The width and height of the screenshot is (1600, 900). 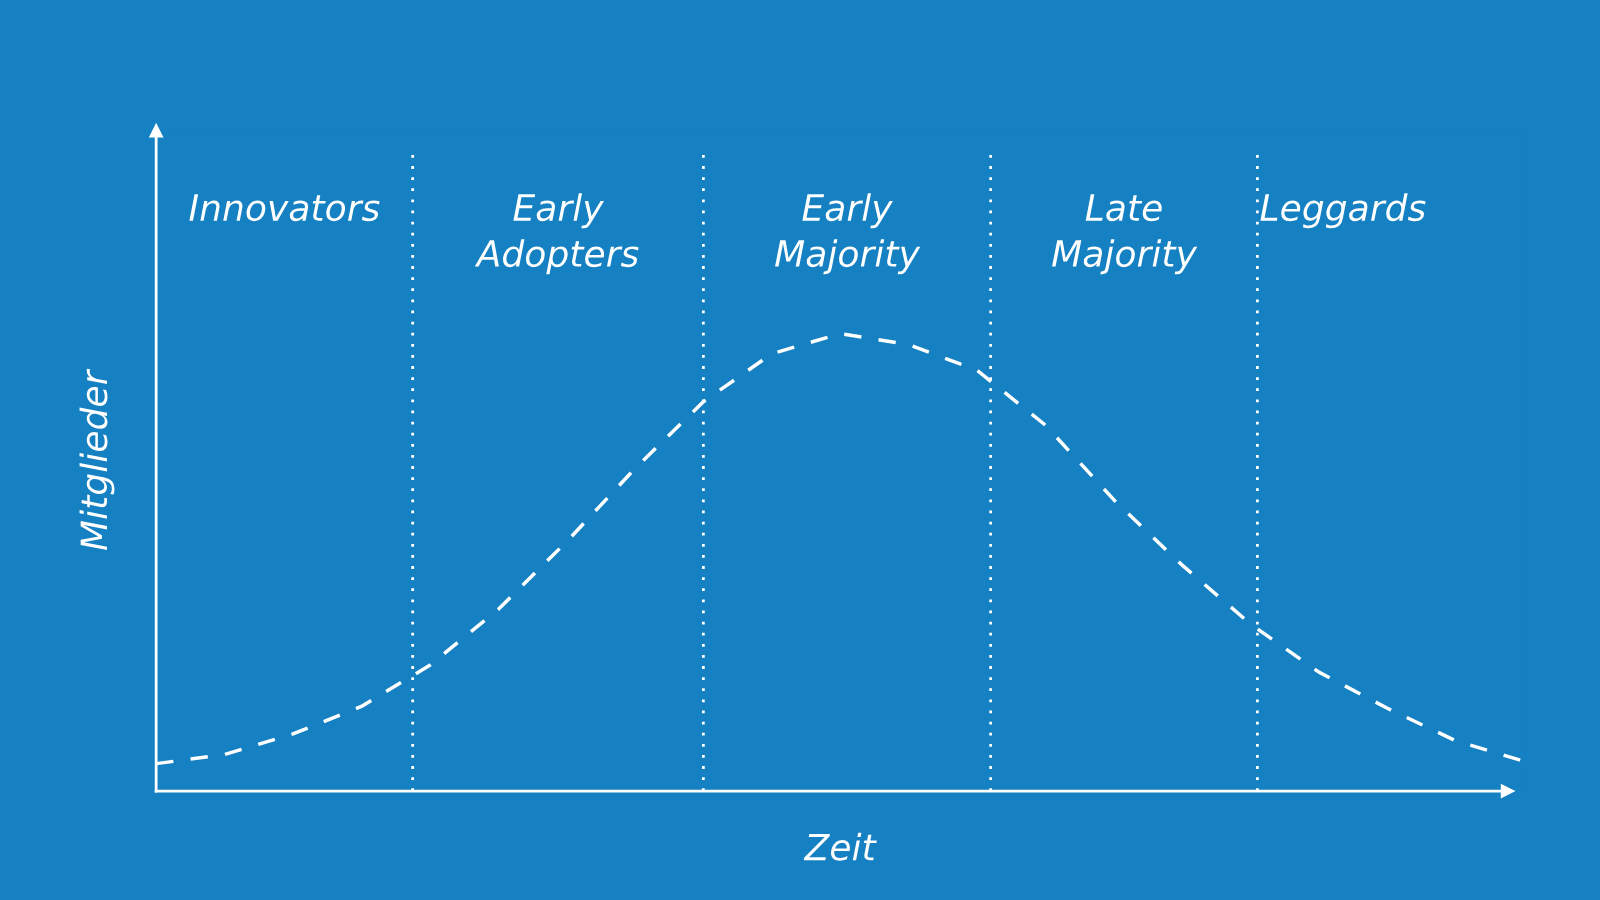 I want to click on text: Leggards, so click(x=1343, y=211).